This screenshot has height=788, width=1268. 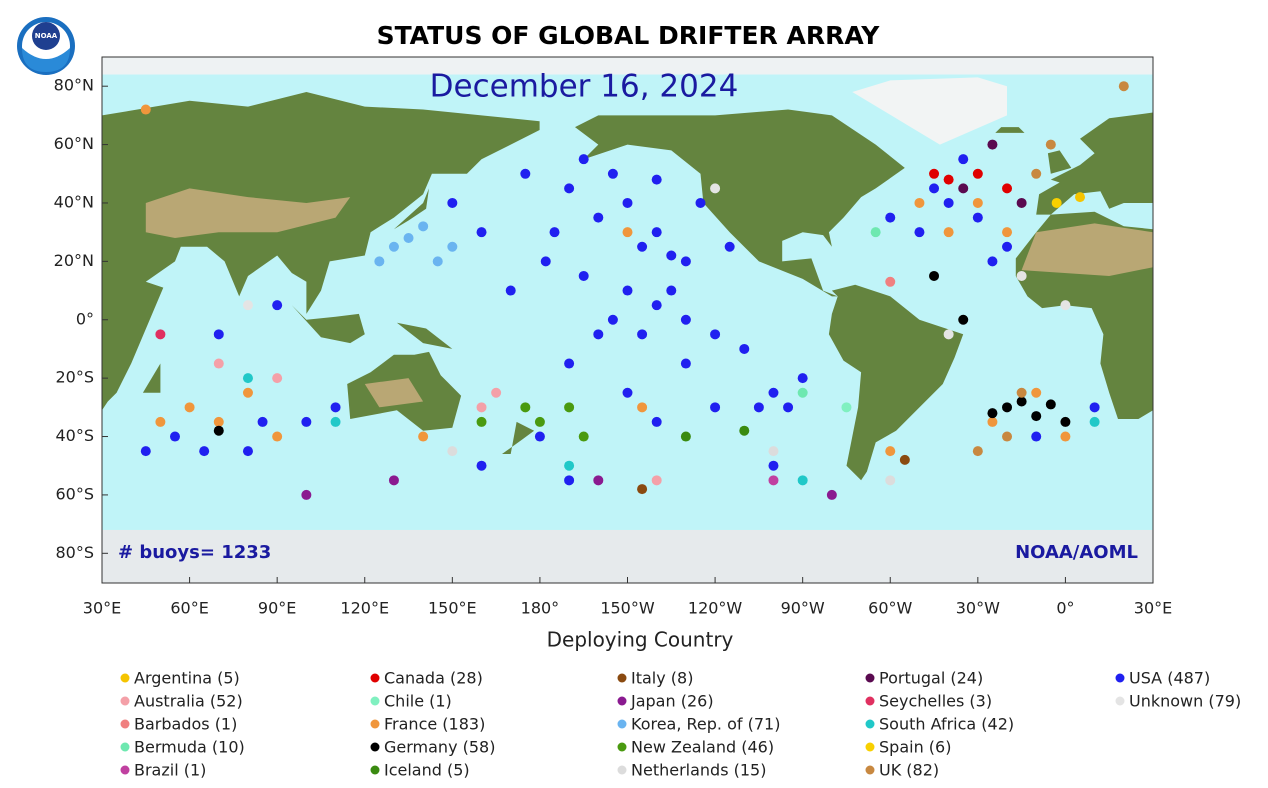 I want to click on legend-label: Unknown (79), so click(x=1185, y=701).